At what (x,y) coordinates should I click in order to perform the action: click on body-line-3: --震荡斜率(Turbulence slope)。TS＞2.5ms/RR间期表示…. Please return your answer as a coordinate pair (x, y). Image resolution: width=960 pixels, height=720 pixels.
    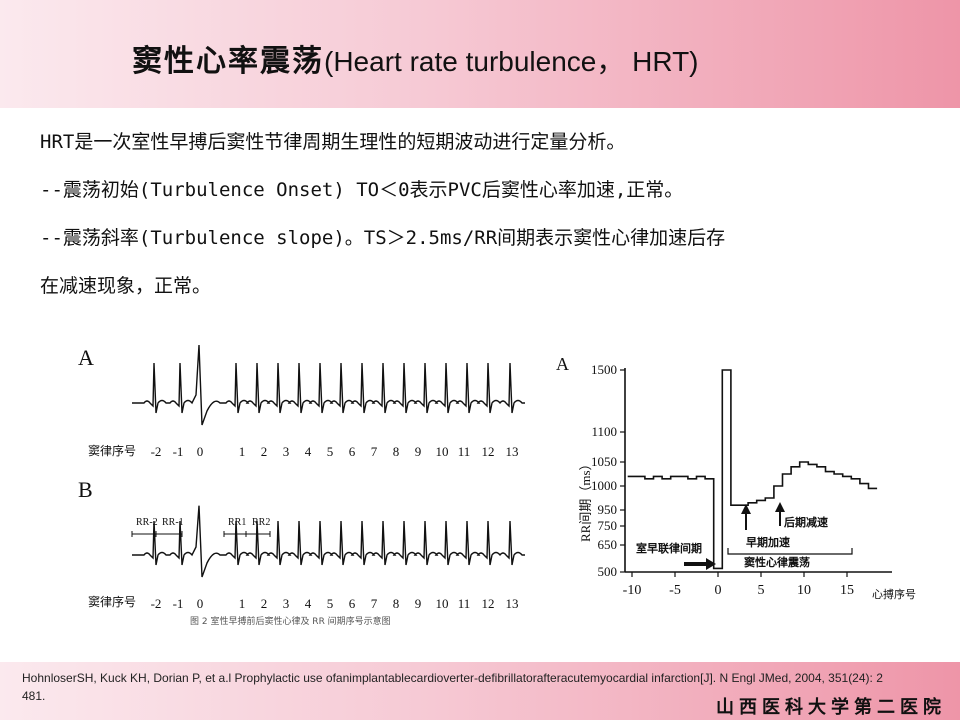
    Looking at the image, I should click on (383, 238).